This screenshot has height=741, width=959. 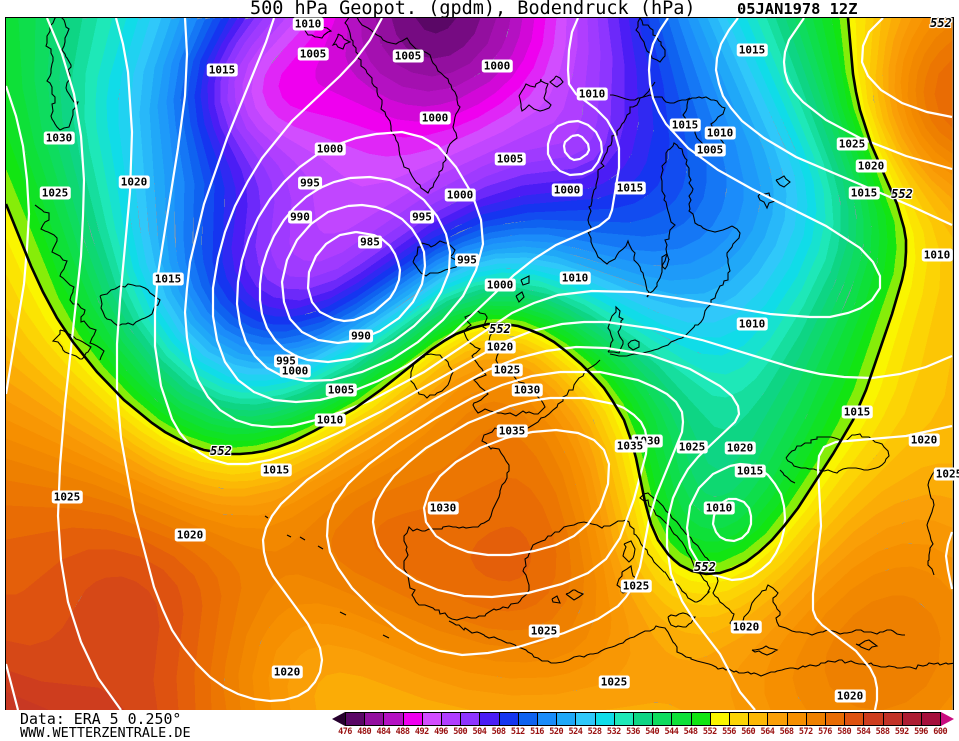 I want to click on colorbar-tick-label: 524, so click(x=575, y=732).